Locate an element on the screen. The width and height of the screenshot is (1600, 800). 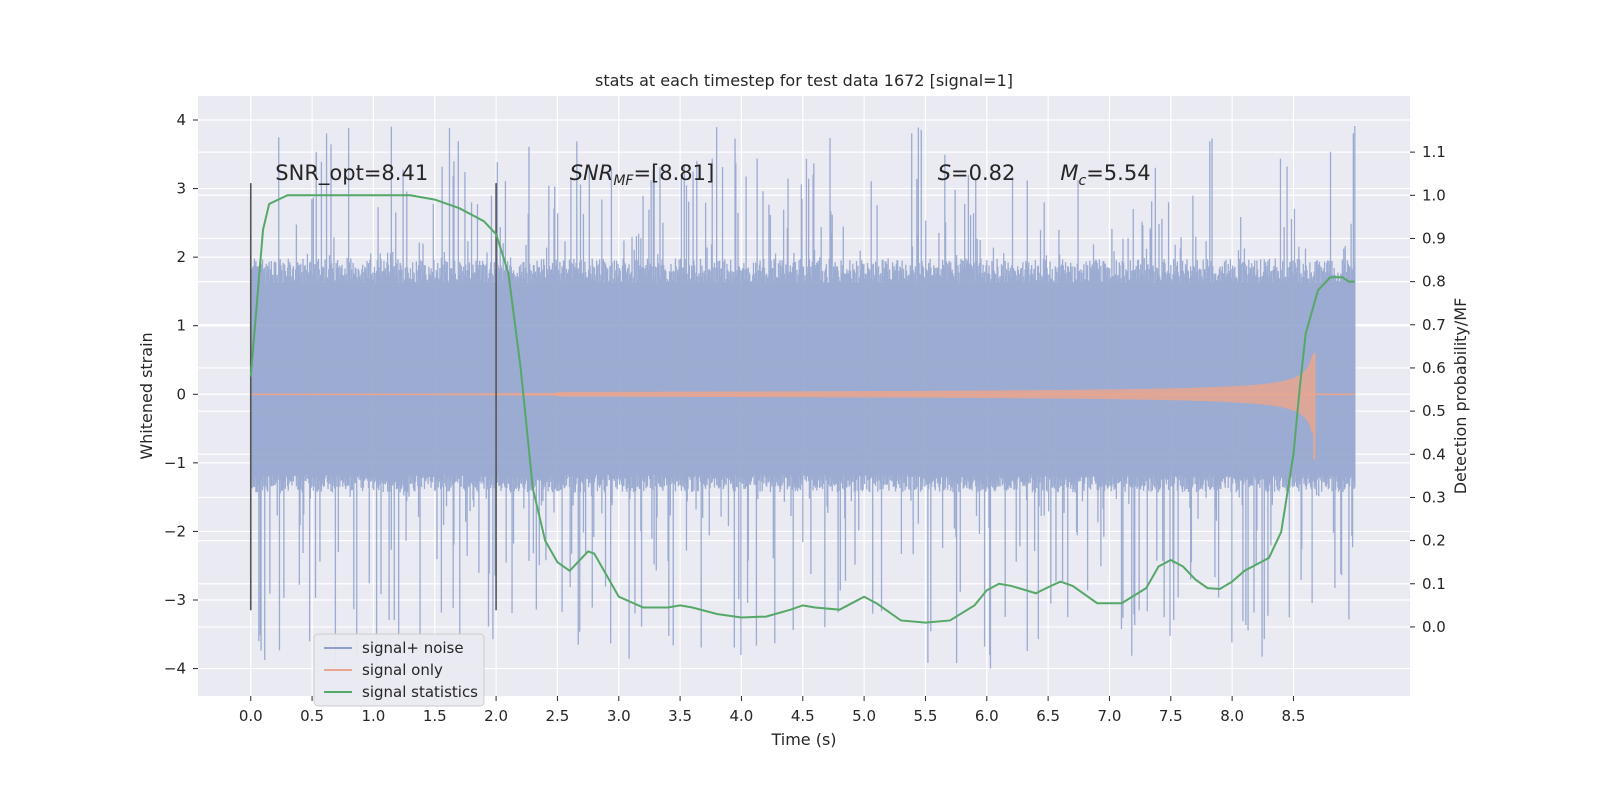
mc-symbol: M is located at coordinates (1069, 173).